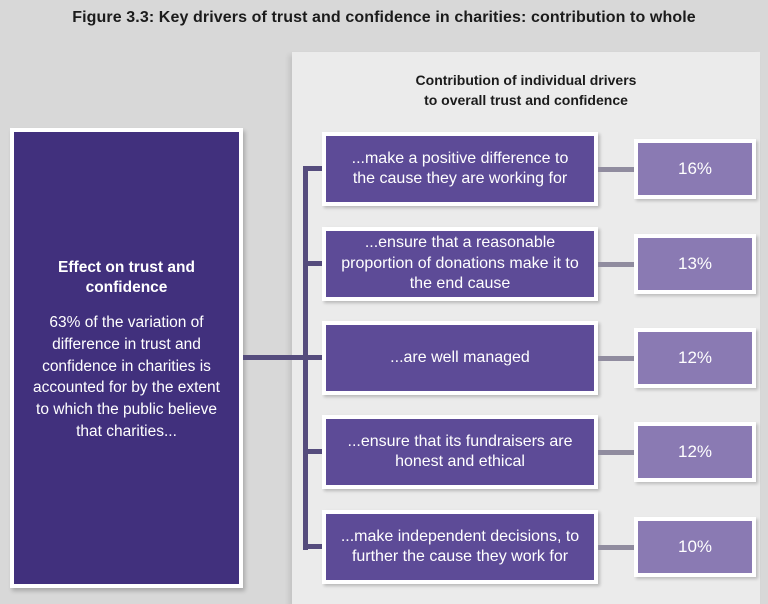 The height and width of the screenshot is (604, 768). I want to click on percent-value: 10%, so click(695, 546).